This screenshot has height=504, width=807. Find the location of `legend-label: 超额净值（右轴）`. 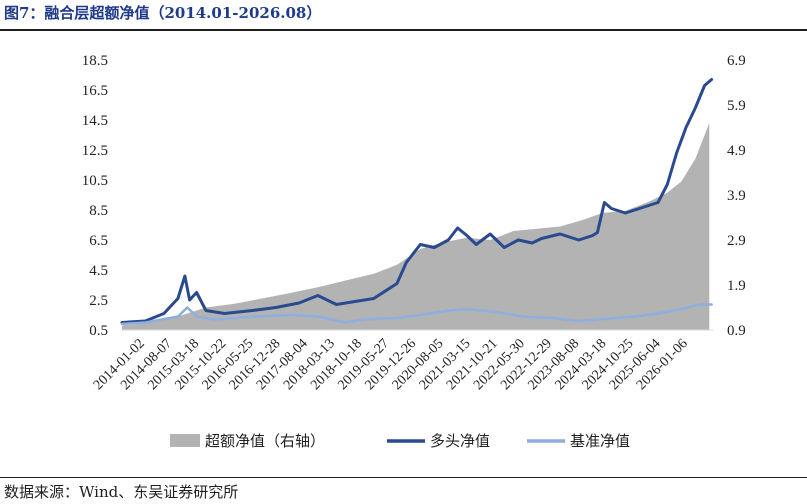

legend-label: 超额净值（右轴） is located at coordinates (265, 441).